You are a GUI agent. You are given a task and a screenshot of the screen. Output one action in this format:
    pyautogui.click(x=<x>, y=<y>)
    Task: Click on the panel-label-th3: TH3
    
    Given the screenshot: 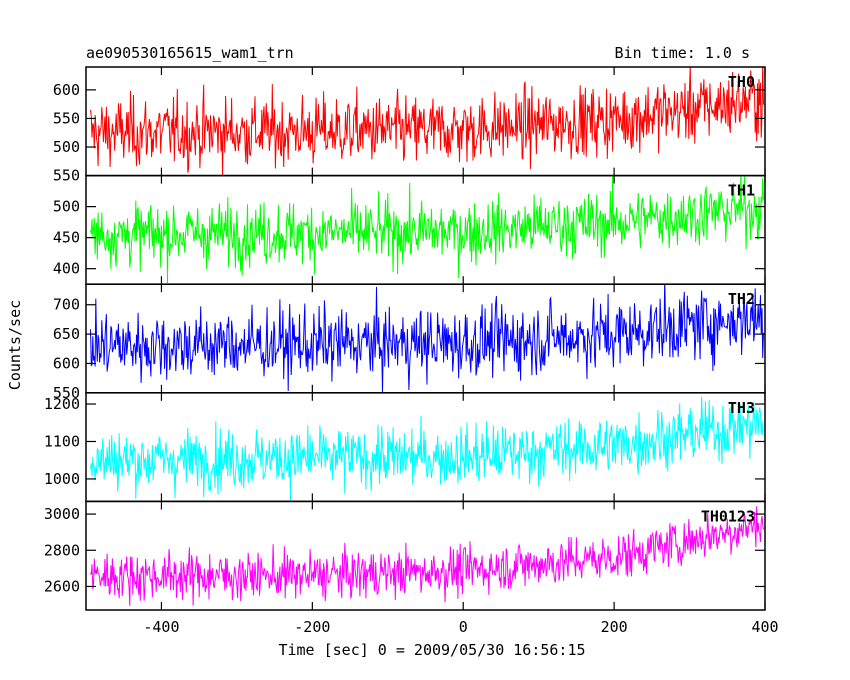 What is the action you would take?
    pyautogui.click(x=741, y=408)
    